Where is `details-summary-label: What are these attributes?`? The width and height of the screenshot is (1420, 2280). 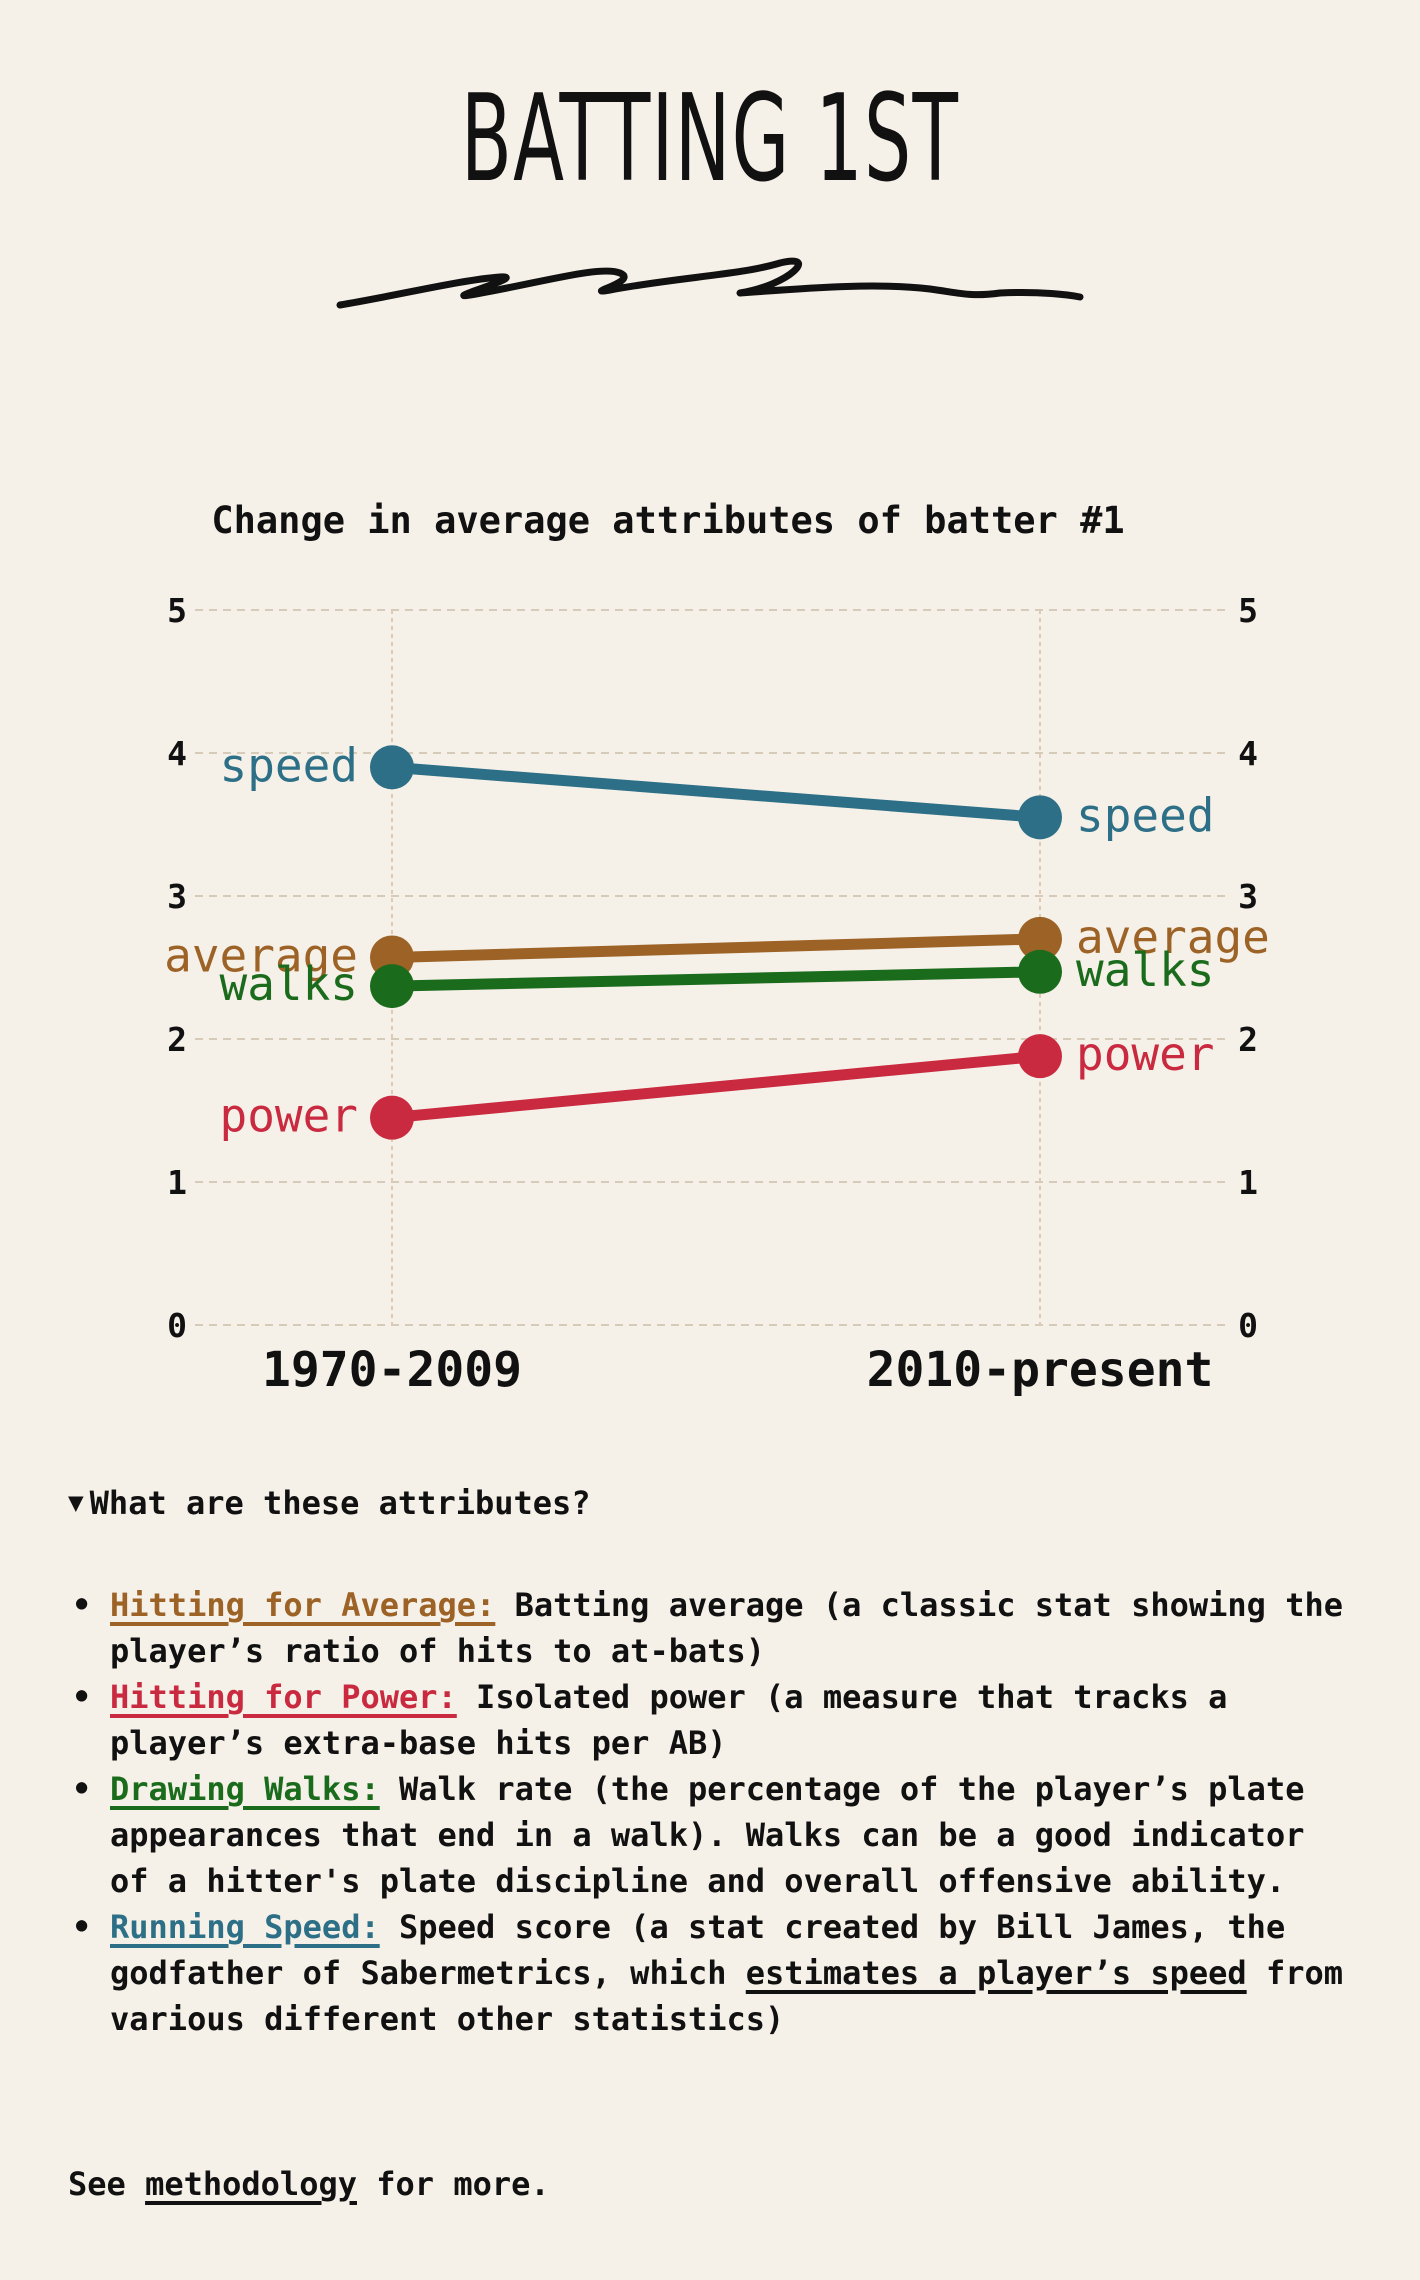 details-summary-label: What are these attributes? is located at coordinates (340, 1503).